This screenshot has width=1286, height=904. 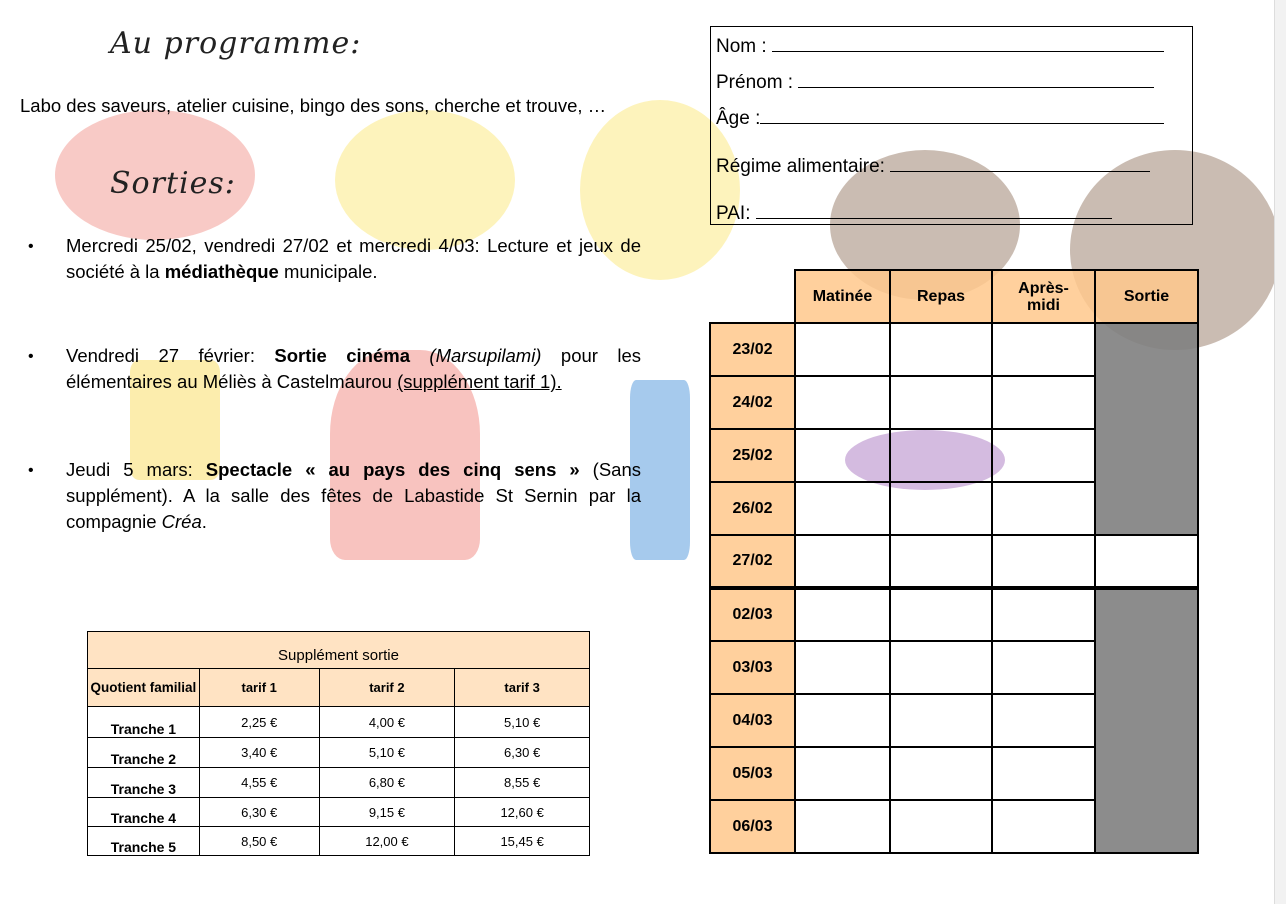 What do you see at coordinates (387, 841) in the screenshot?
I see `price-cell: 12,00 €` at bounding box center [387, 841].